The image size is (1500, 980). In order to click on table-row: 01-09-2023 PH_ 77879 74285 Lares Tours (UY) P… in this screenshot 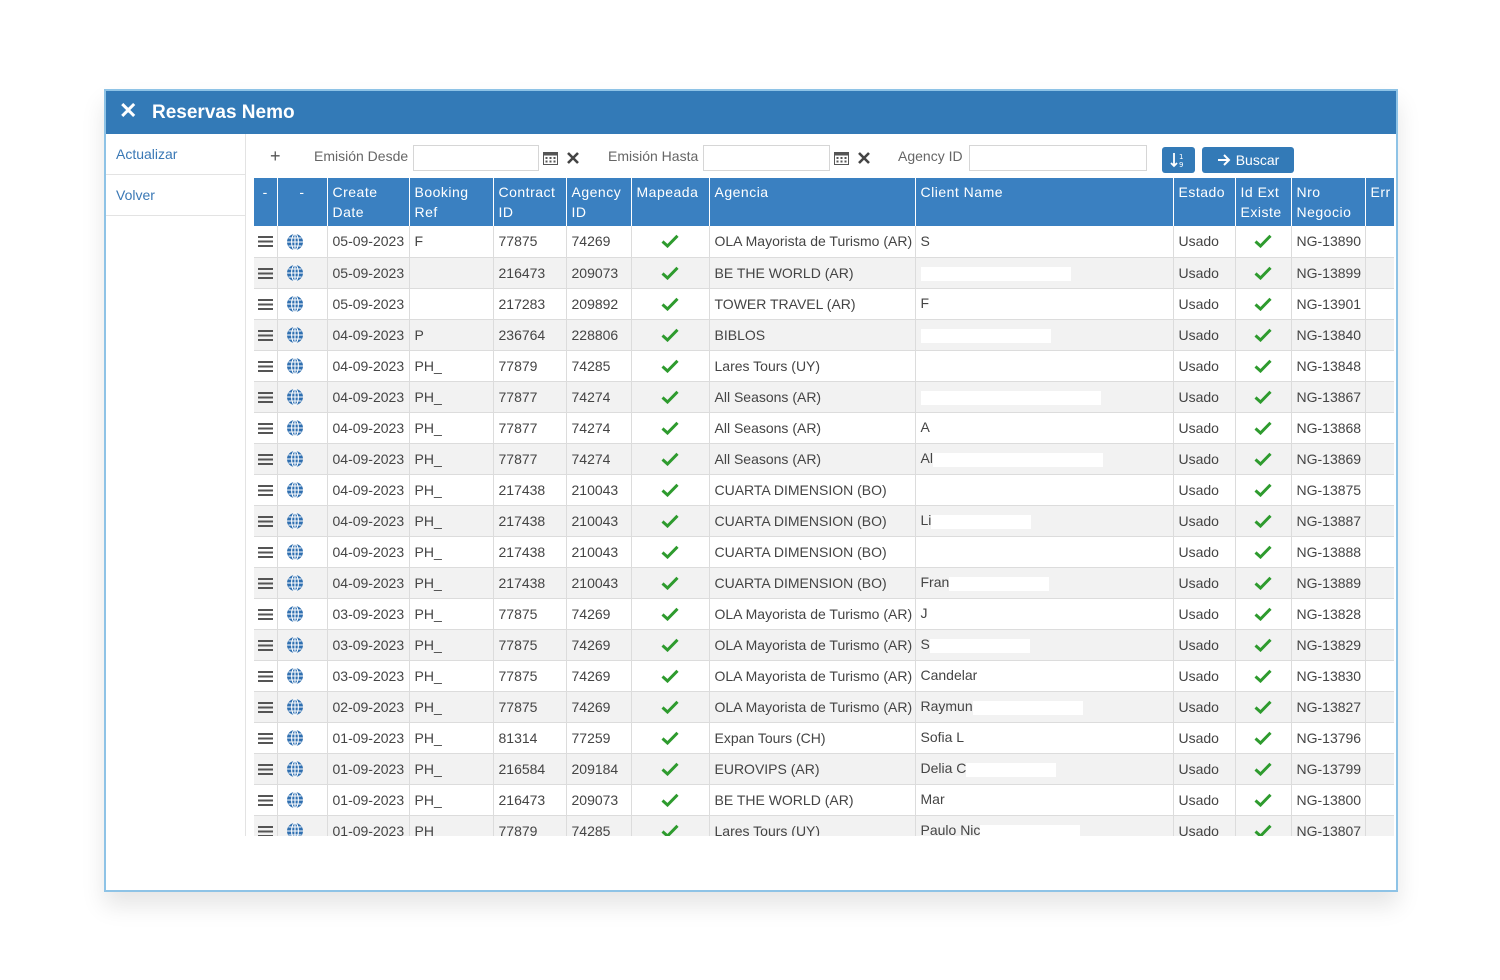, I will do `click(824, 825)`.